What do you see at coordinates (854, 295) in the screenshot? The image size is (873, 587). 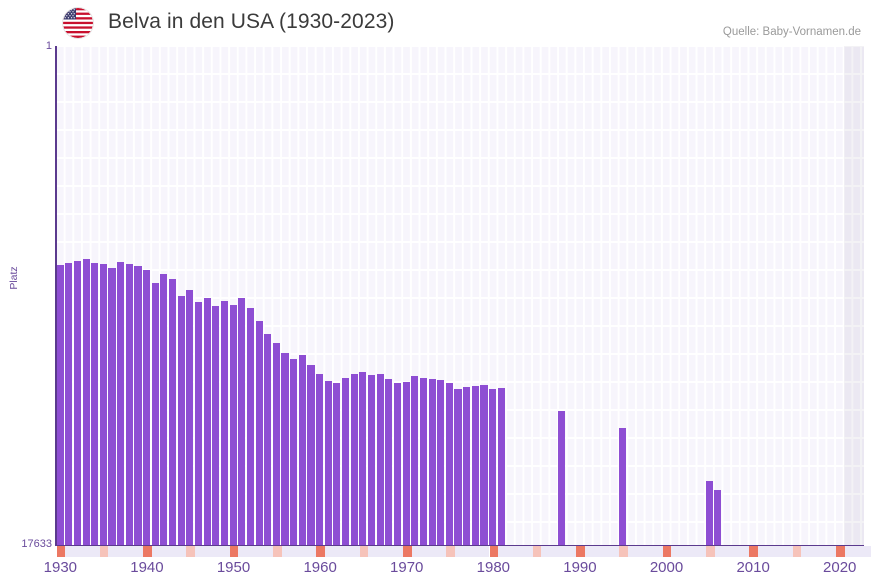 I see `forecast-shaded-region` at bounding box center [854, 295].